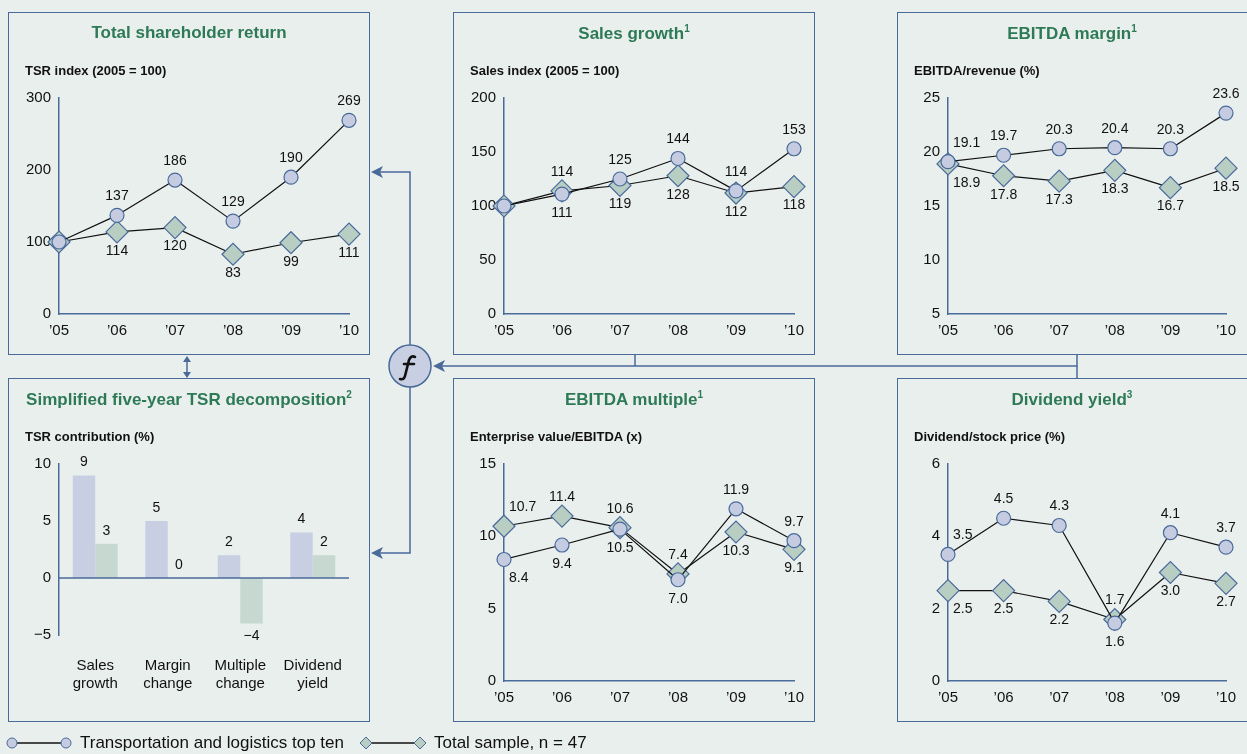  I want to click on data-label: 9, so click(84, 461).